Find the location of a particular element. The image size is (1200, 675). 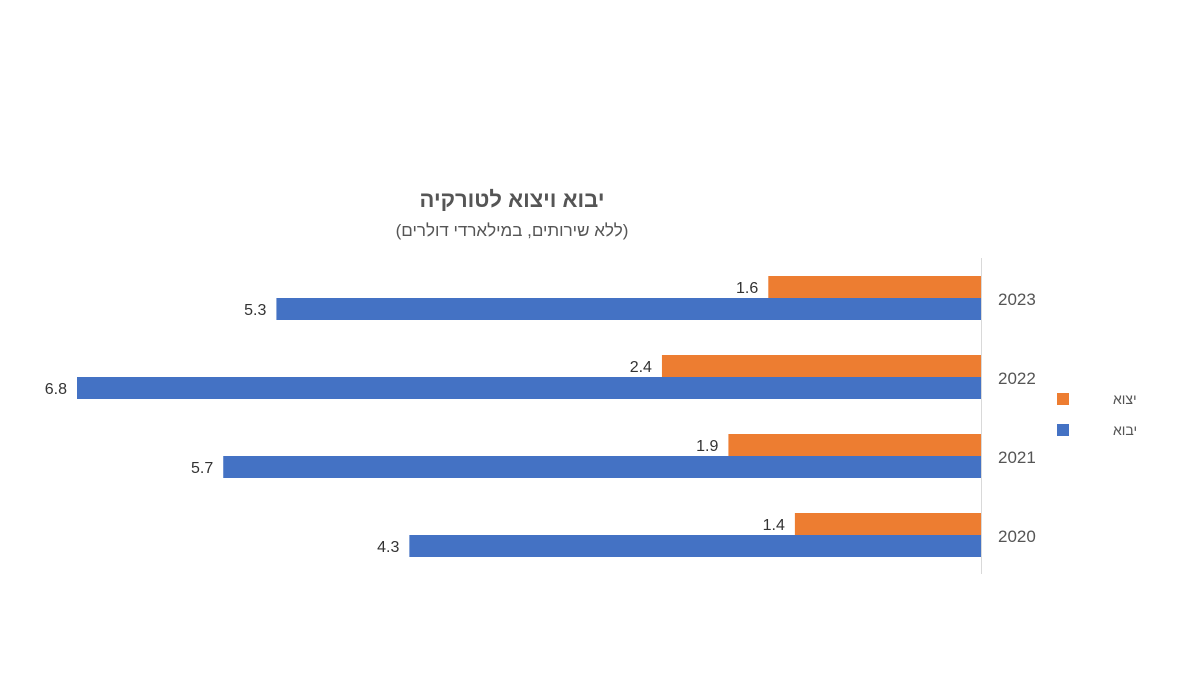

legend: יצוא יבוא is located at coordinates (1097, 414).